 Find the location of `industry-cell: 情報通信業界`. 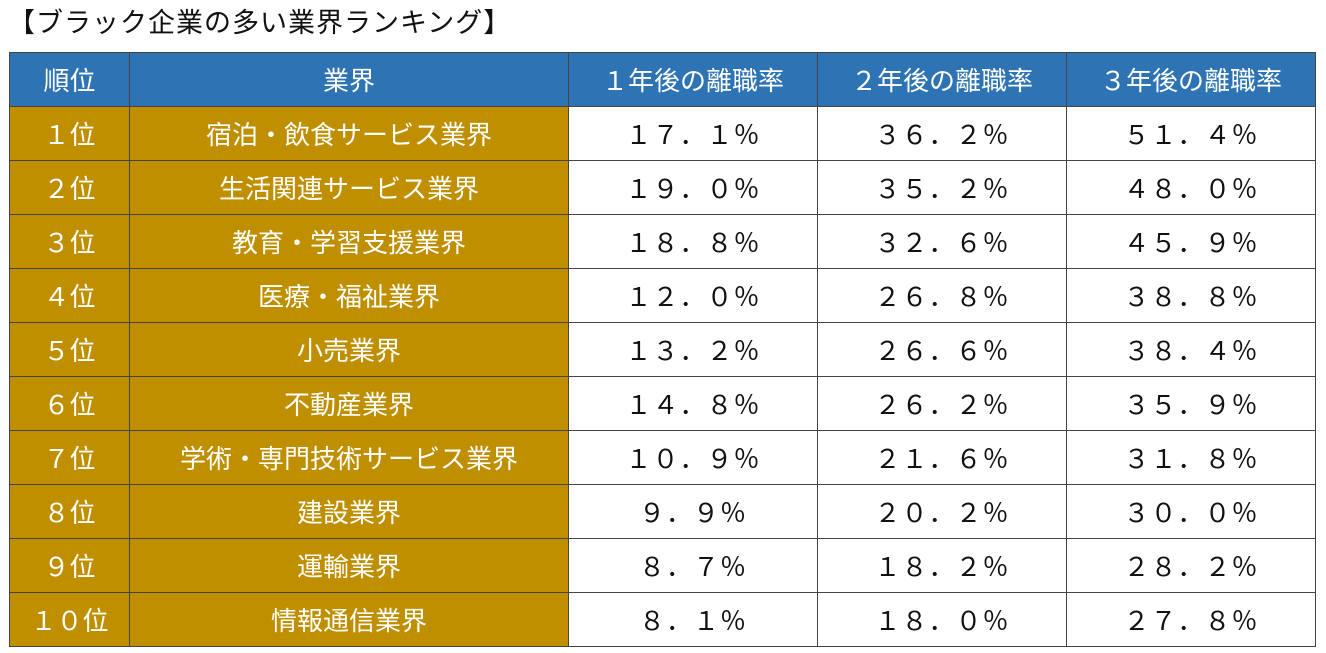

industry-cell: 情報通信業界 is located at coordinates (349, 619).